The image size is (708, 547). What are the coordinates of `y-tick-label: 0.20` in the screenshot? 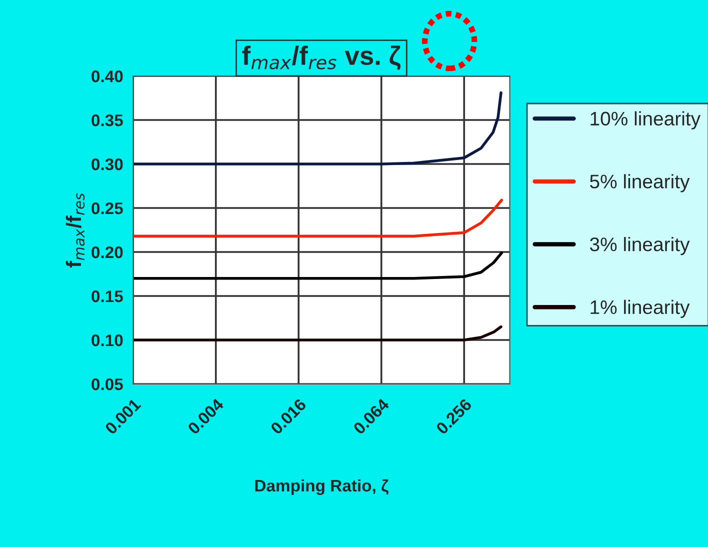 It's located at (107, 252).